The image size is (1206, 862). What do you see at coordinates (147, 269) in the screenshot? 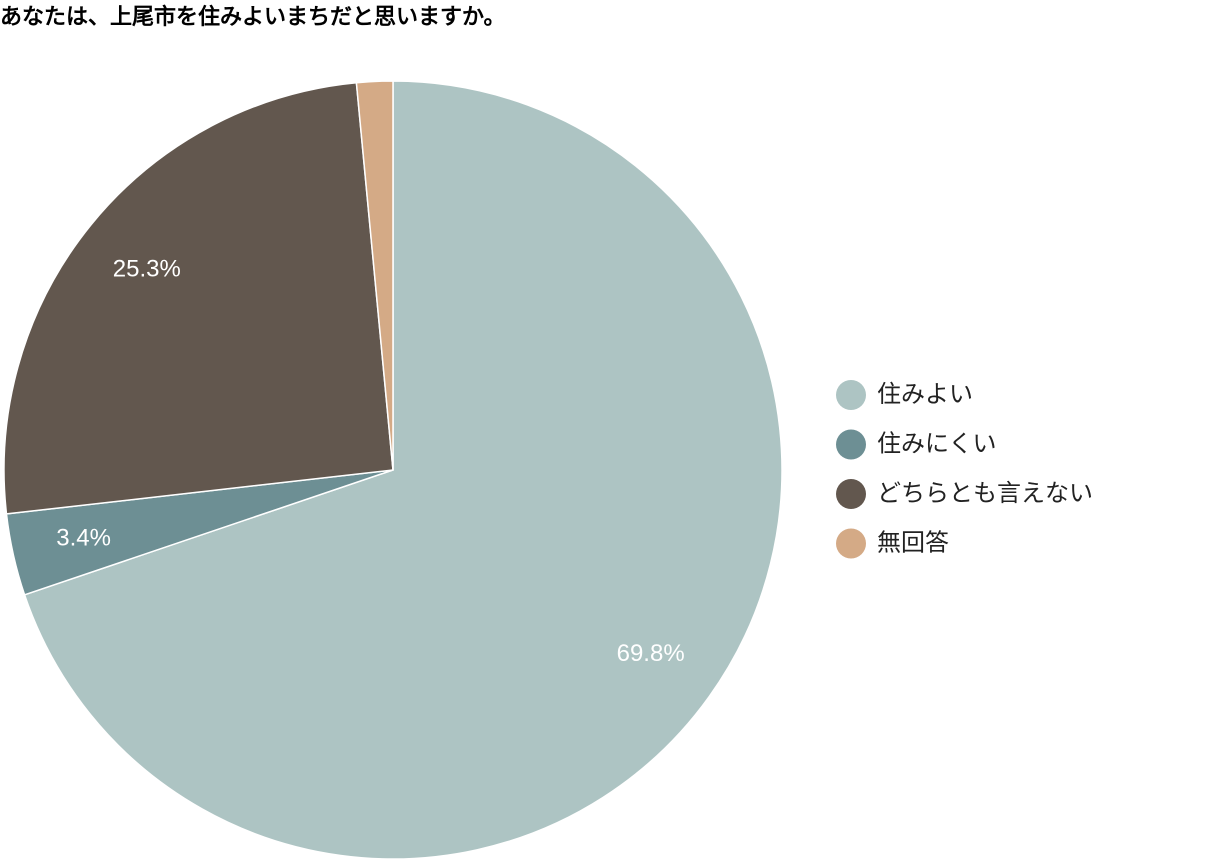
I see `data-label: 25.3%` at bounding box center [147, 269].